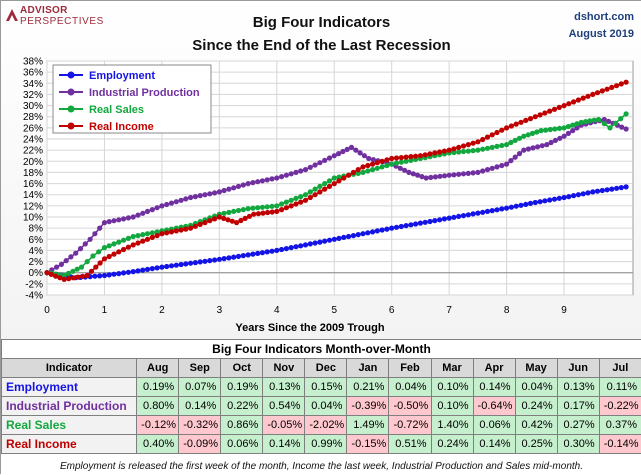 The width and height of the screenshot is (641, 475). Describe the element at coordinates (33, 95) in the screenshot. I see `y-tick-label: 32%` at that location.